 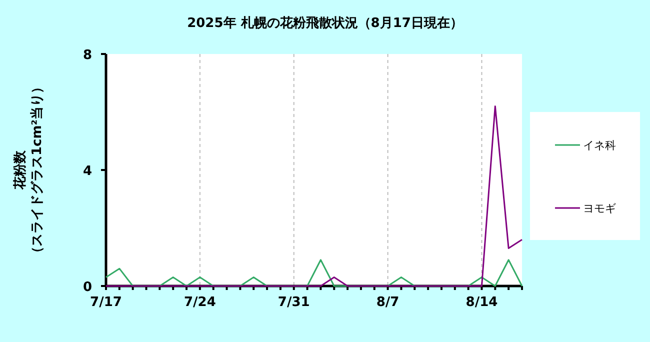 What do you see at coordinates (106, 302) in the screenshot?
I see `x-tick-label: 7/17` at bounding box center [106, 302].